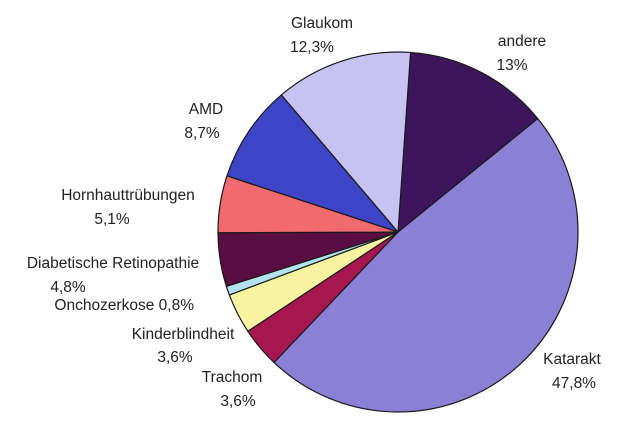 The height and width of the screenshot is (421, 640). I want to click on label-onchozerkose-name-text: Onchozerkose, so click(104, 305).